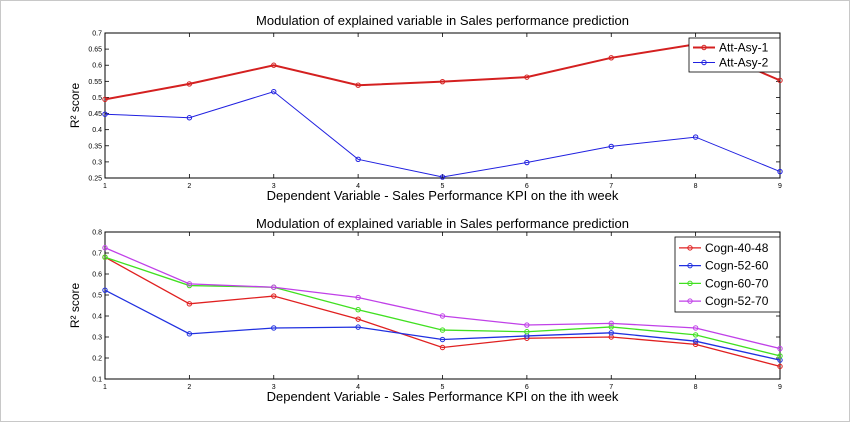 The height and width of the screenshot is (423, 850). Describe the element at coordinates (75, 306) in the screenshot. I see `y-axis-label-2: R² score` at that location.